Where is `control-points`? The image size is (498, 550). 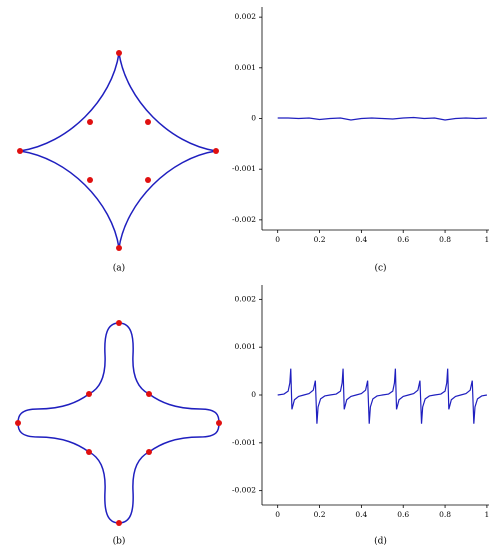
control-points is located at coordinates (118, 150).